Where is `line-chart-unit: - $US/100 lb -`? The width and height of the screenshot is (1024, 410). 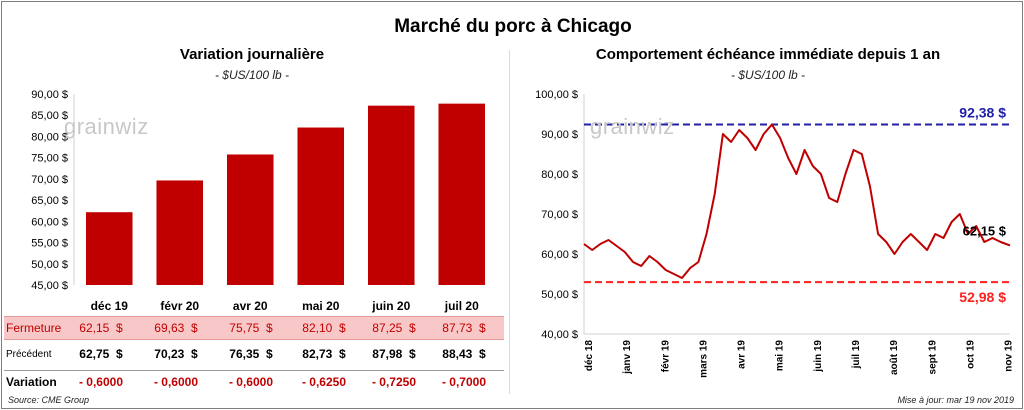
line-chart-unit: - $US/100 lb - is located at coordinates (768, 75).